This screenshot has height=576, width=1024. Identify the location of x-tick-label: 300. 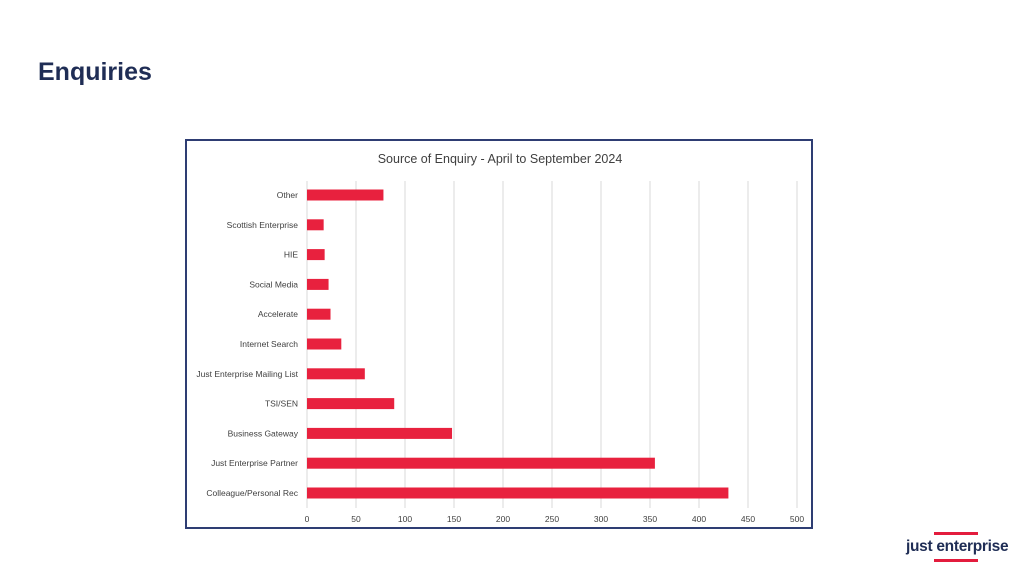
(601, 519).